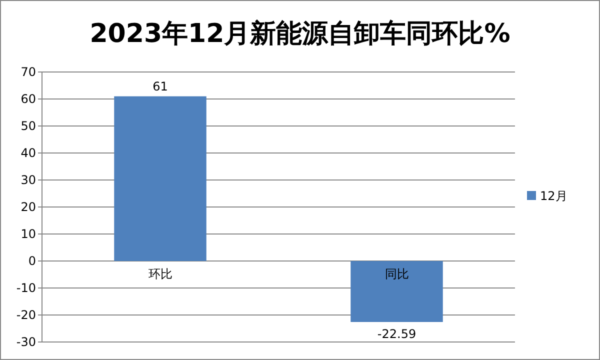 Image resolution: width=600 pixels, height=360 pixels. Describe the element at coordinates (160, 274) in the screenshot. I see `x-tick-label: 环比` at that location.